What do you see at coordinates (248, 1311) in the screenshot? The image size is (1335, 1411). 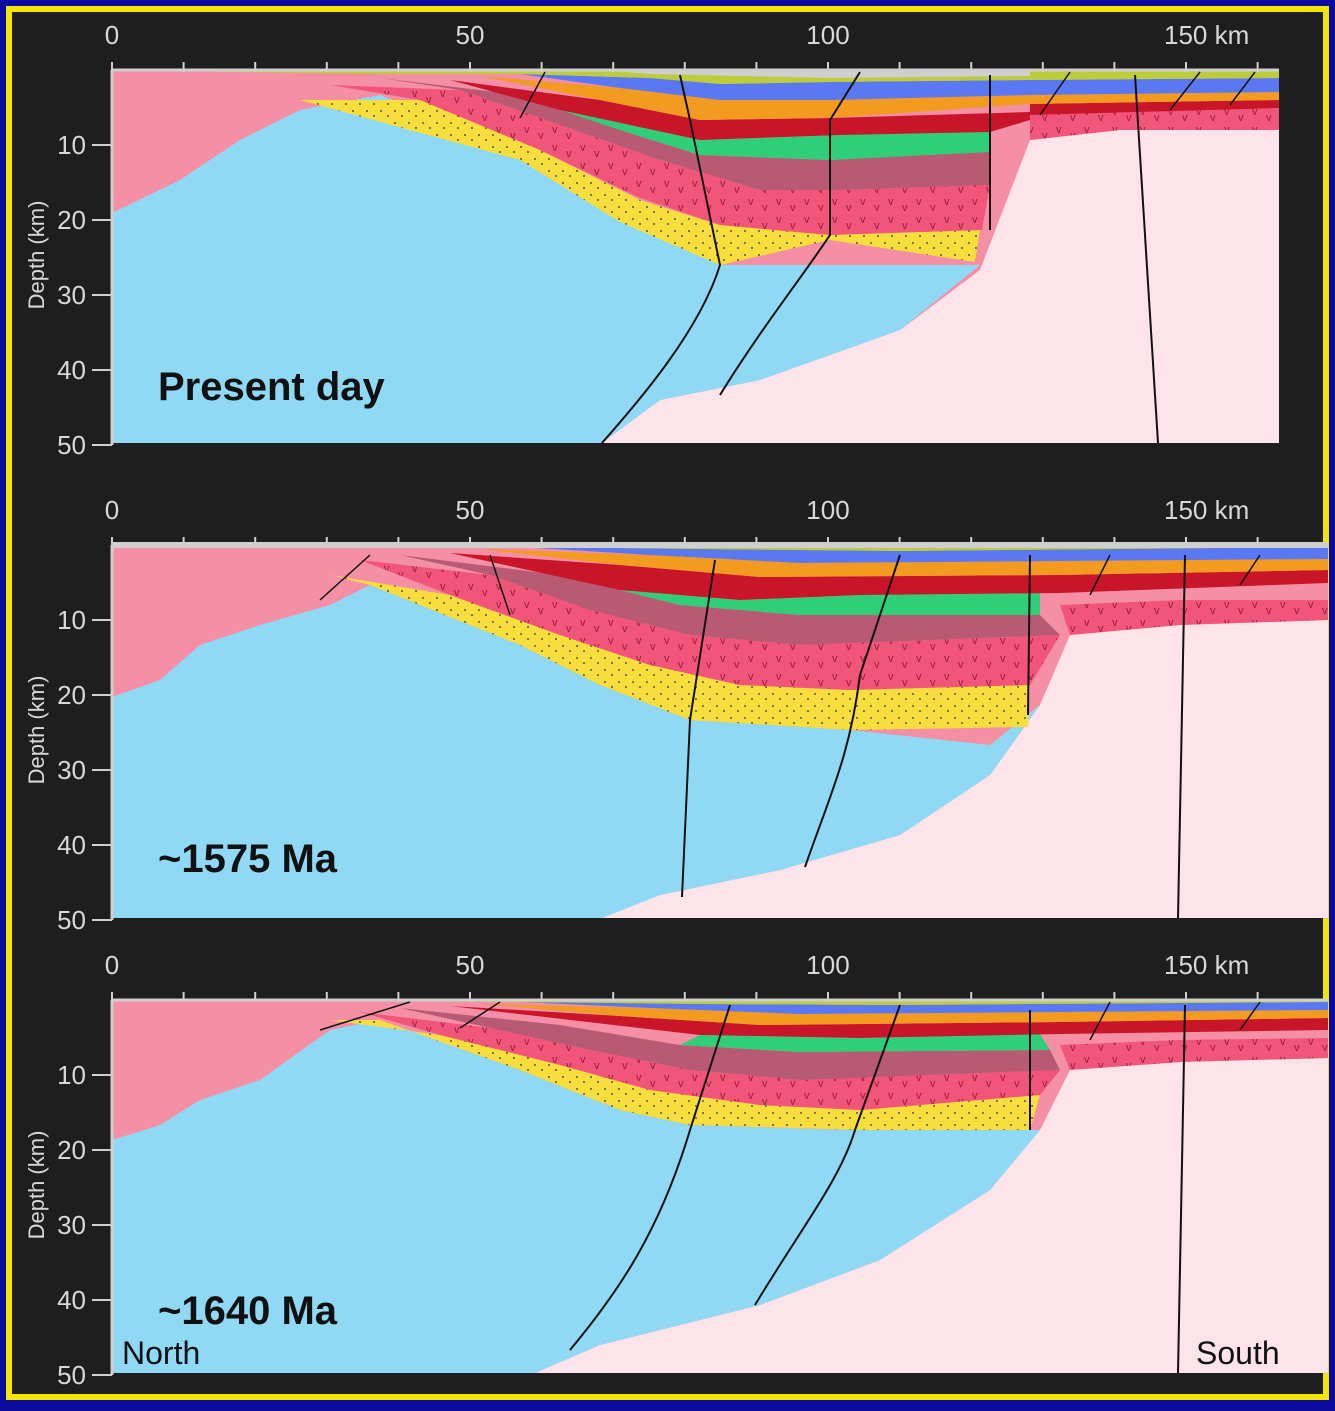 I see `panel-label: ~1640 Ma` at bounding box center [248, 1311].